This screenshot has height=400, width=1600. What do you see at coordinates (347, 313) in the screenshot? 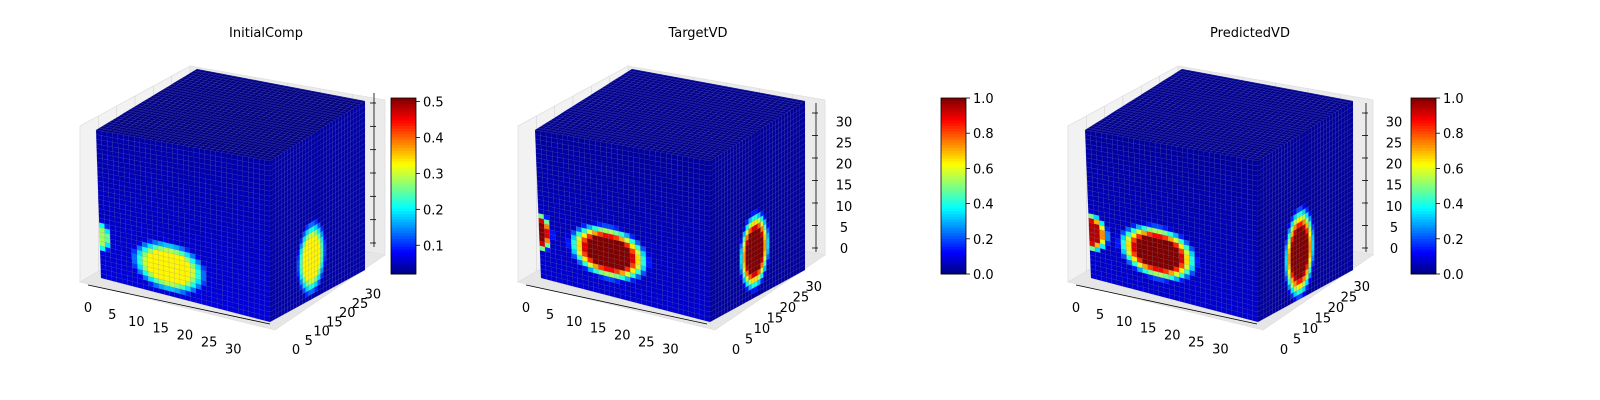
I see `y-tick-label: 20` at bounding box center [347, 313].